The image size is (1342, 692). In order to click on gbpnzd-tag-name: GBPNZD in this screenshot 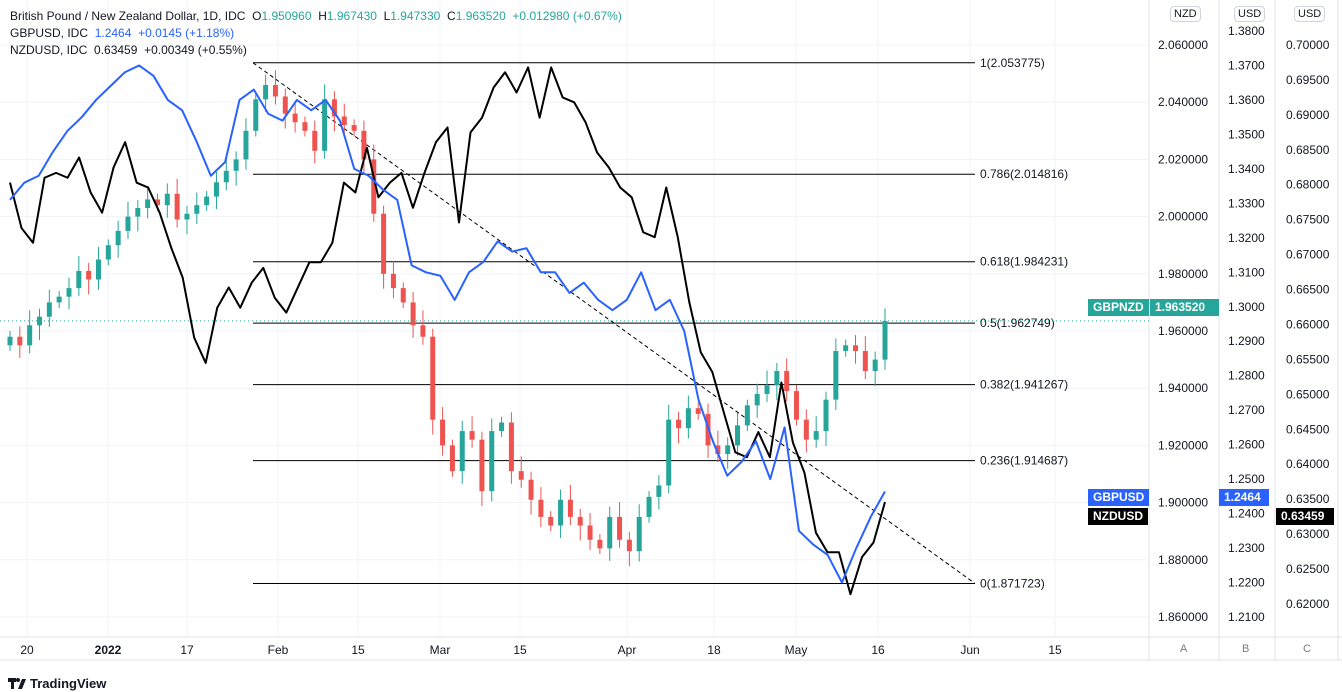, I will do `click(1118, 307)`.